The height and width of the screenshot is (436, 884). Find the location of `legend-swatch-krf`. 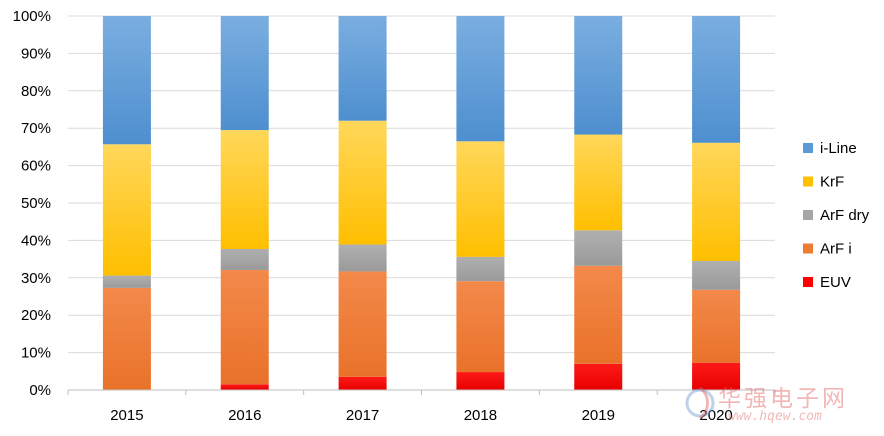

legend-swatch-krf is located at coordinates (808, 181).